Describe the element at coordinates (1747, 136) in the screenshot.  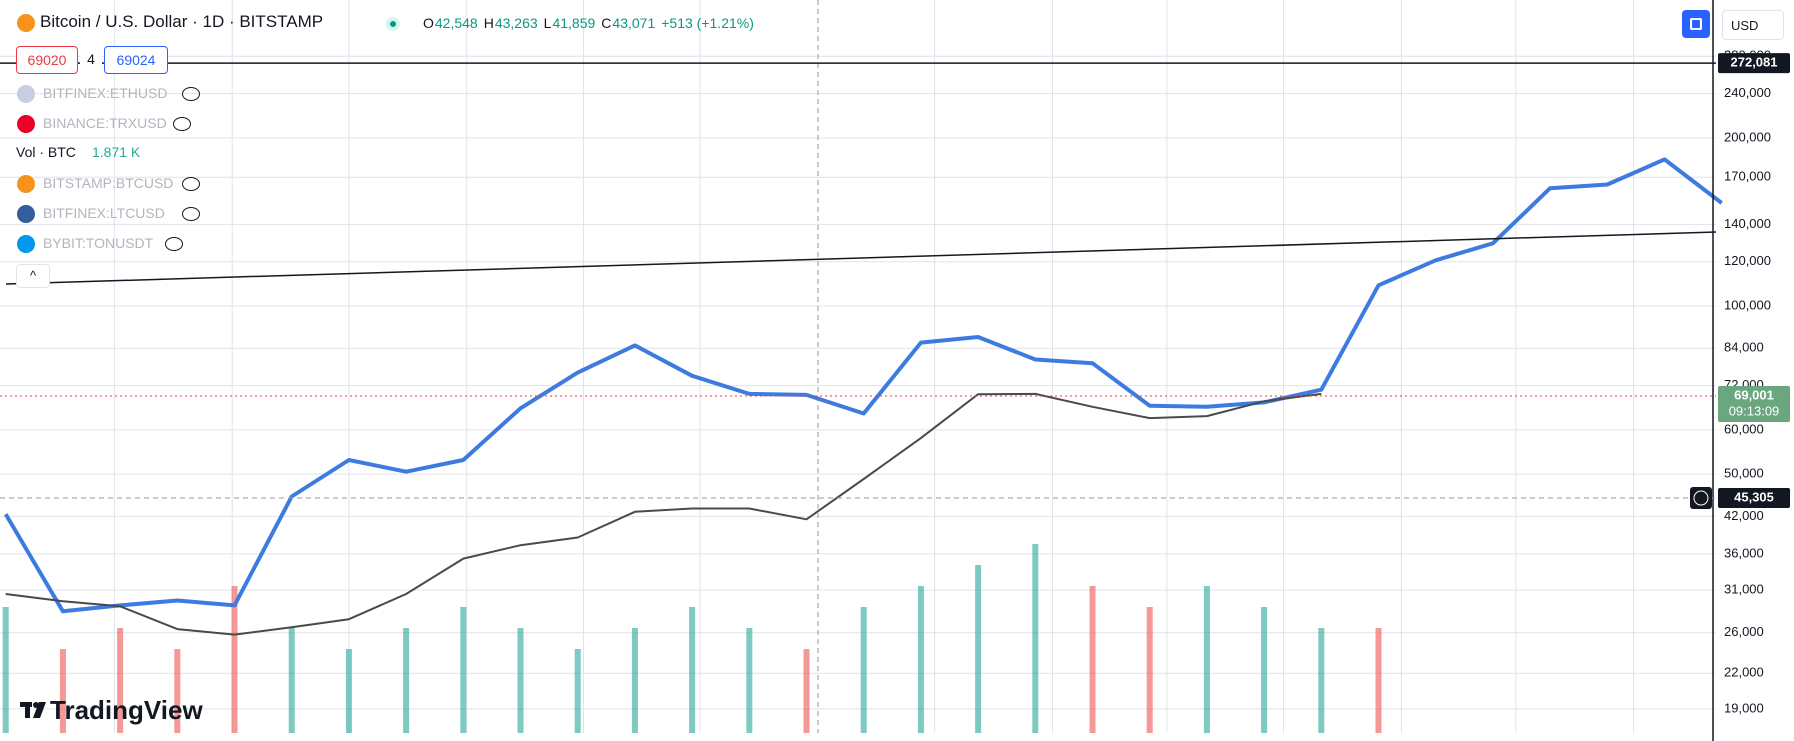
I see `y-tick-label: 200,000` at that location.